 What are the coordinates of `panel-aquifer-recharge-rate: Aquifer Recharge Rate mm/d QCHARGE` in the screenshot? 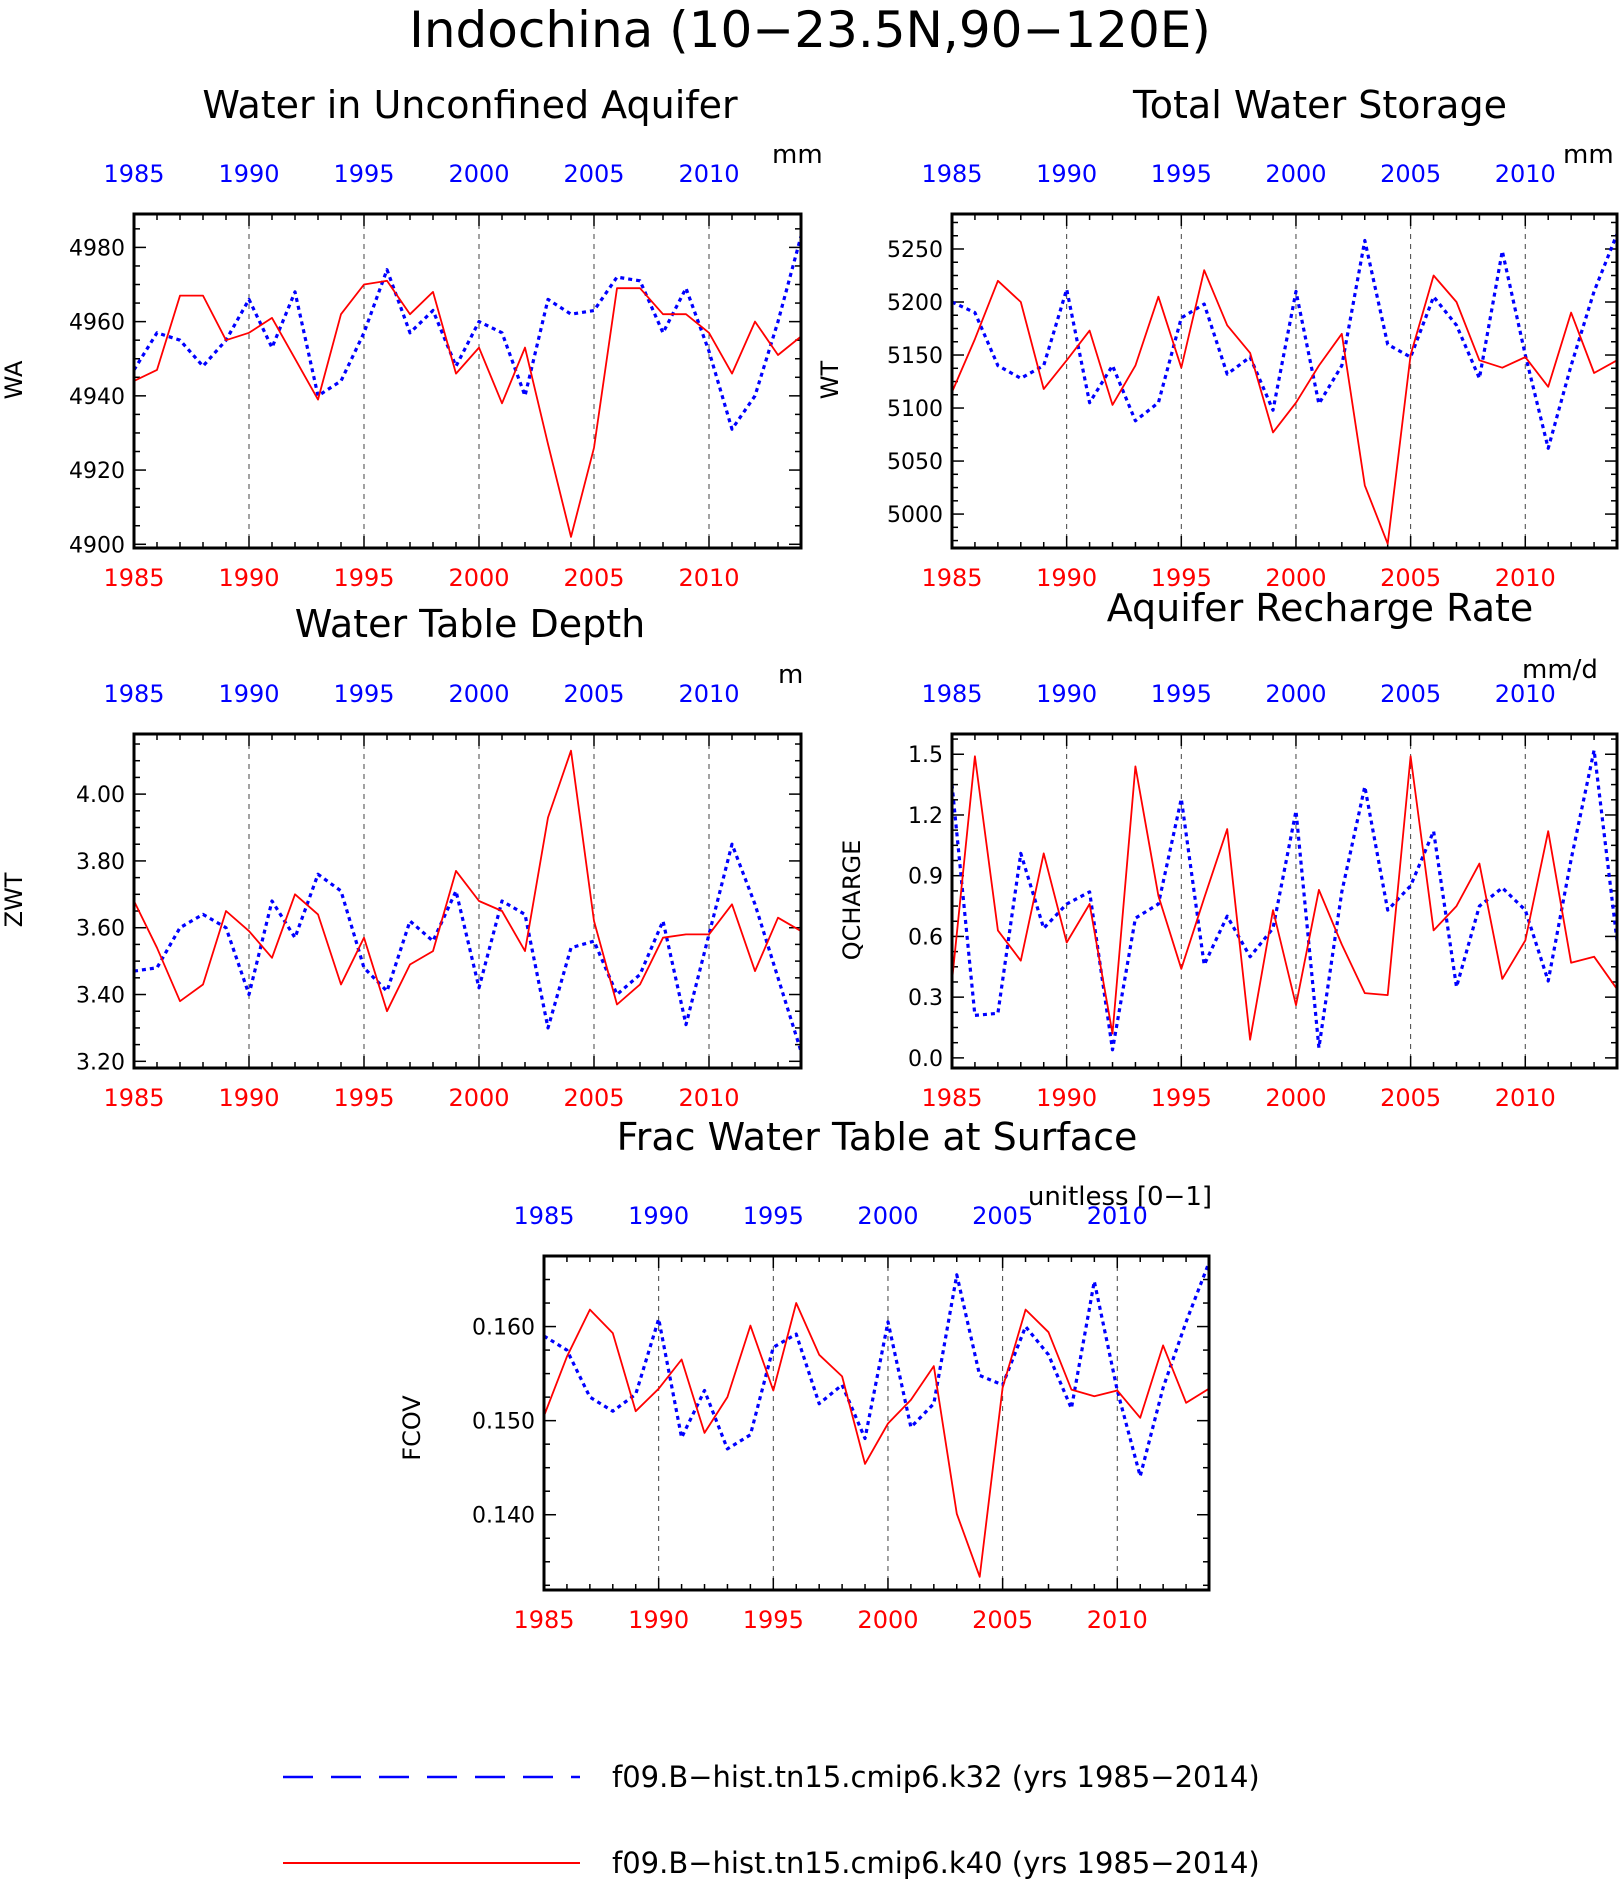 It's located at (1218, 773).